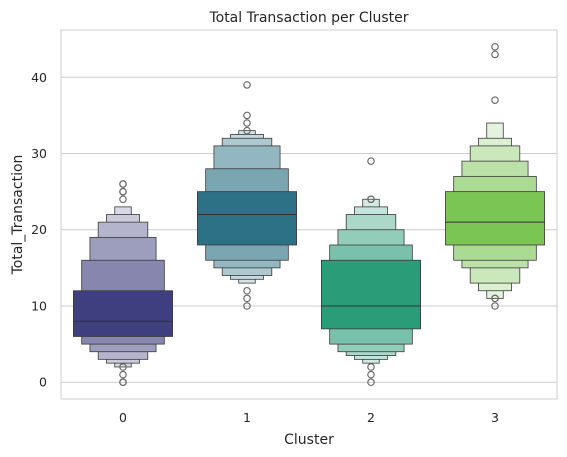  I want to click on x-axis-label: Cluster, so click(309, 440).